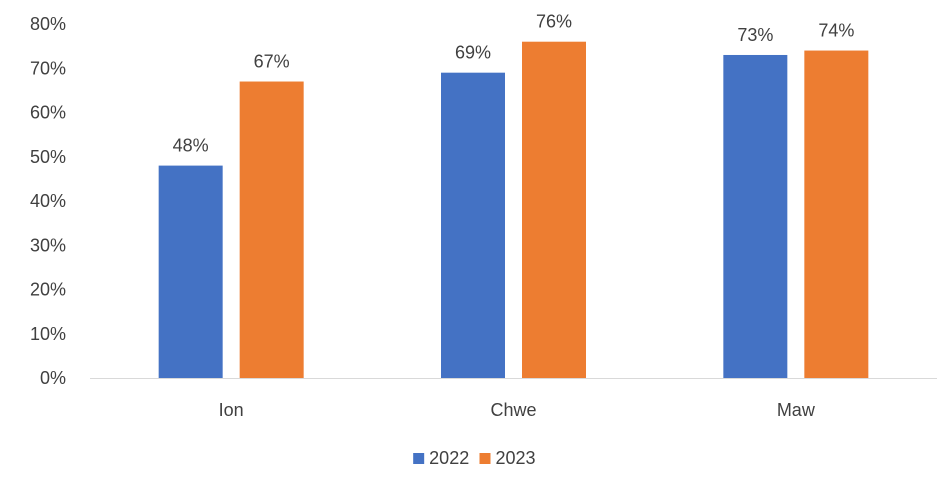 Image resolution: width=949 pixels, height=489 pixels. Describe the element at coordinates (48, 334) in the screenshot. I see `y-tick-label: 10%` at that location.